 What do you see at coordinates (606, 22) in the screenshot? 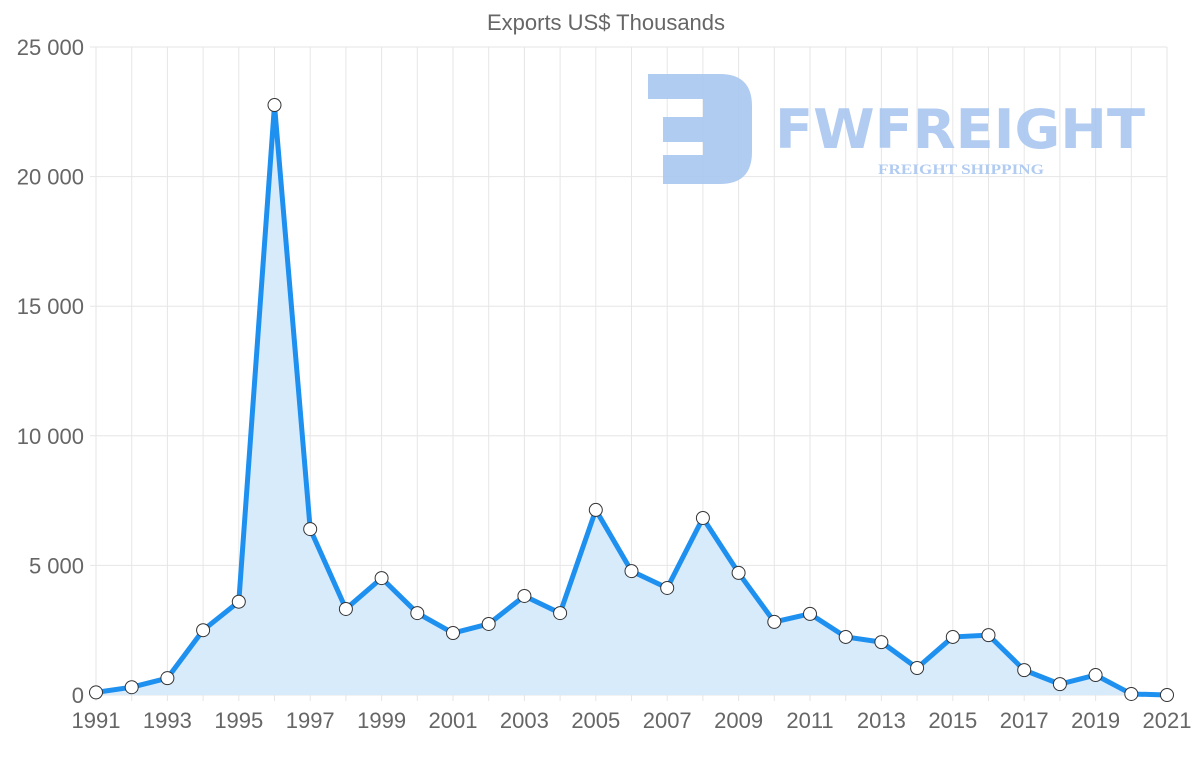
I see `chart-title: Exports US$ Thousands` at bounding box center [606, 22].